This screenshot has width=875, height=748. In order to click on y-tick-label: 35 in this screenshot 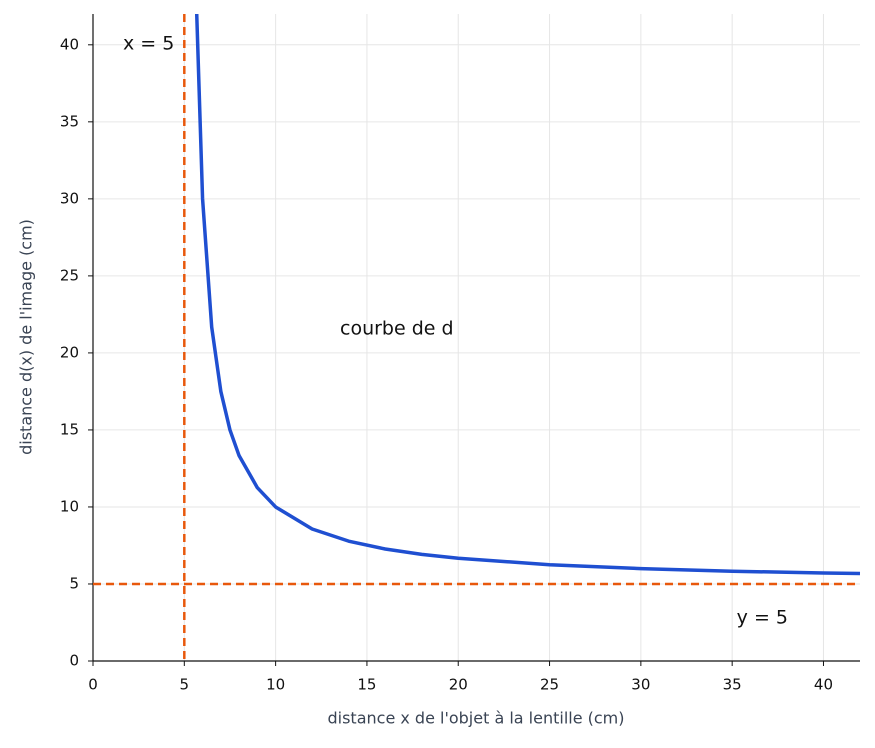, I will do `click(69, 121)`.